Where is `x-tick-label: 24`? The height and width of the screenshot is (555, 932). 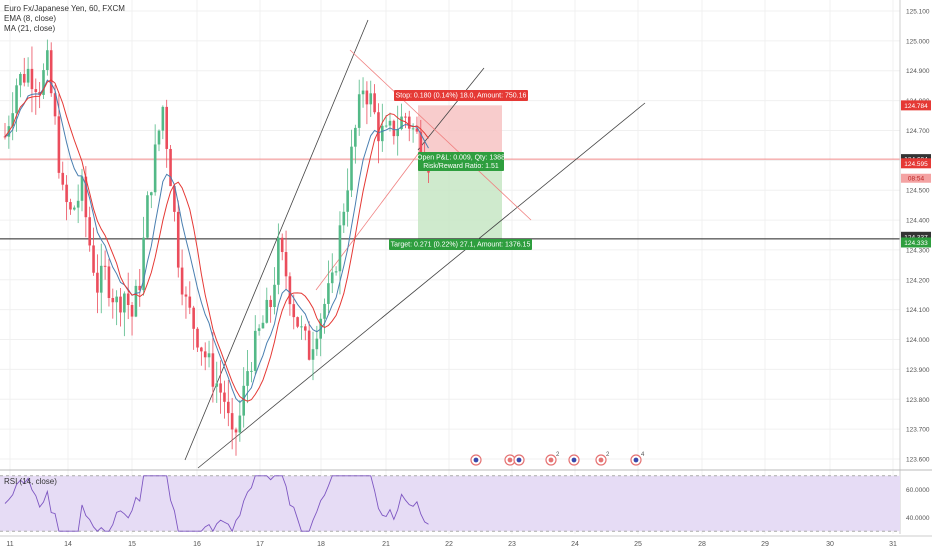
x-tick-label: 24 is located at coordinates (575, 544).